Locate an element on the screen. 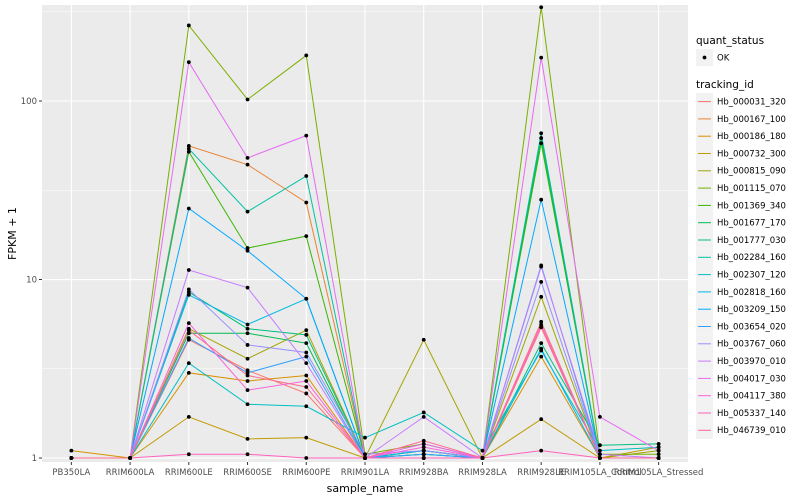 This screenshot has height=500, width=800. legend-series-label: Hb_002307_120 is located at coordinates (751, 276).